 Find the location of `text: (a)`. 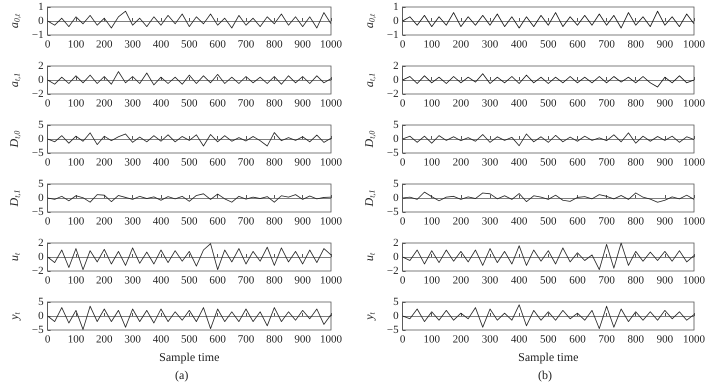

text: (a) is located at coordinates (181, 375).